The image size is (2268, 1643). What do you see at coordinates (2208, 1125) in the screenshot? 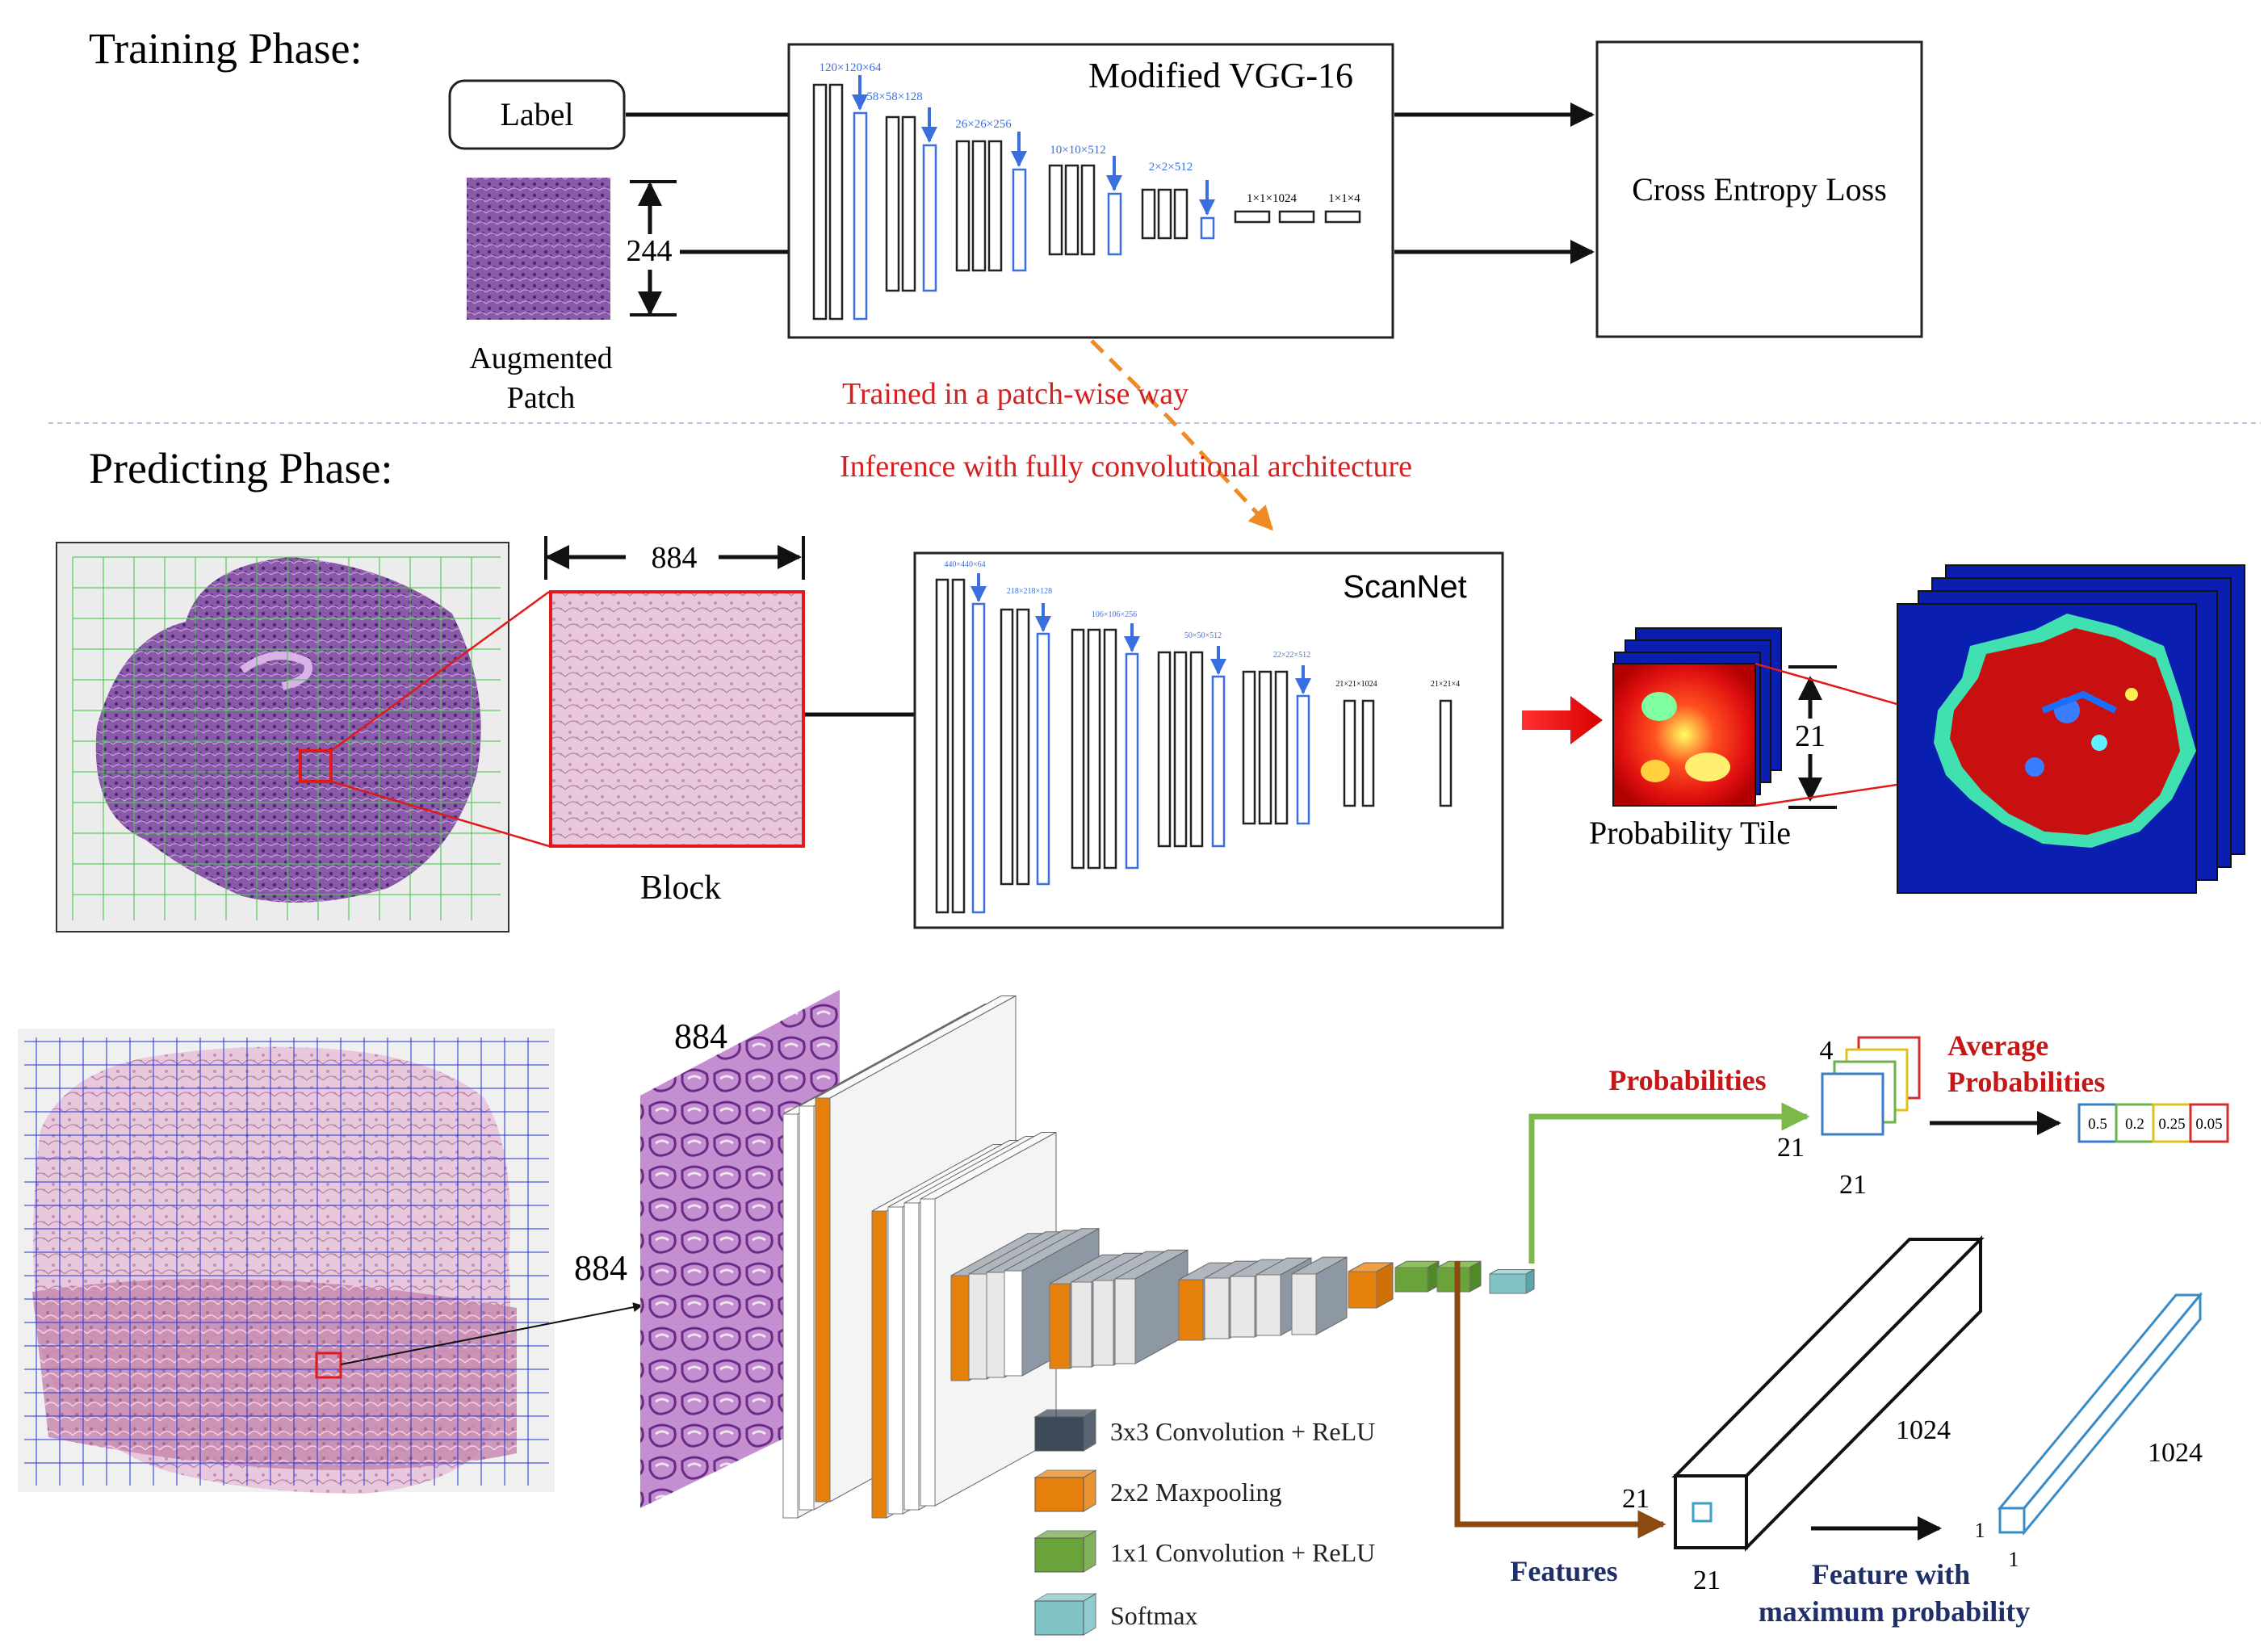
I see `avg-prob-value: 0.05` at bounding box center [2208, 1125].